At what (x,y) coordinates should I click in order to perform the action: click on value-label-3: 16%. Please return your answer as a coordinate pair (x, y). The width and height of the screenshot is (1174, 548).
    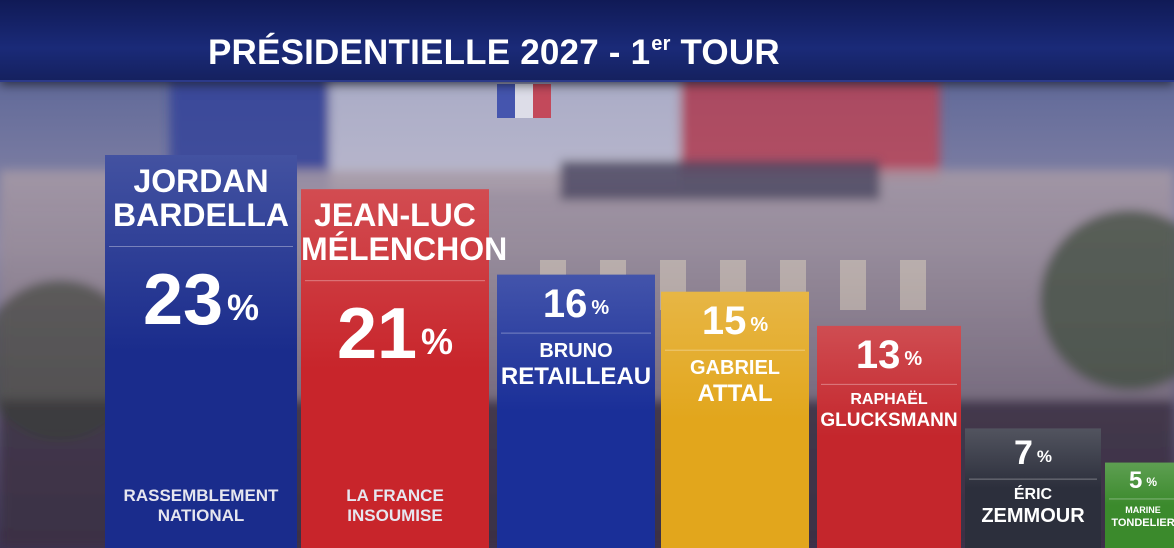
    Looking at the image, I should click on (576, 304).